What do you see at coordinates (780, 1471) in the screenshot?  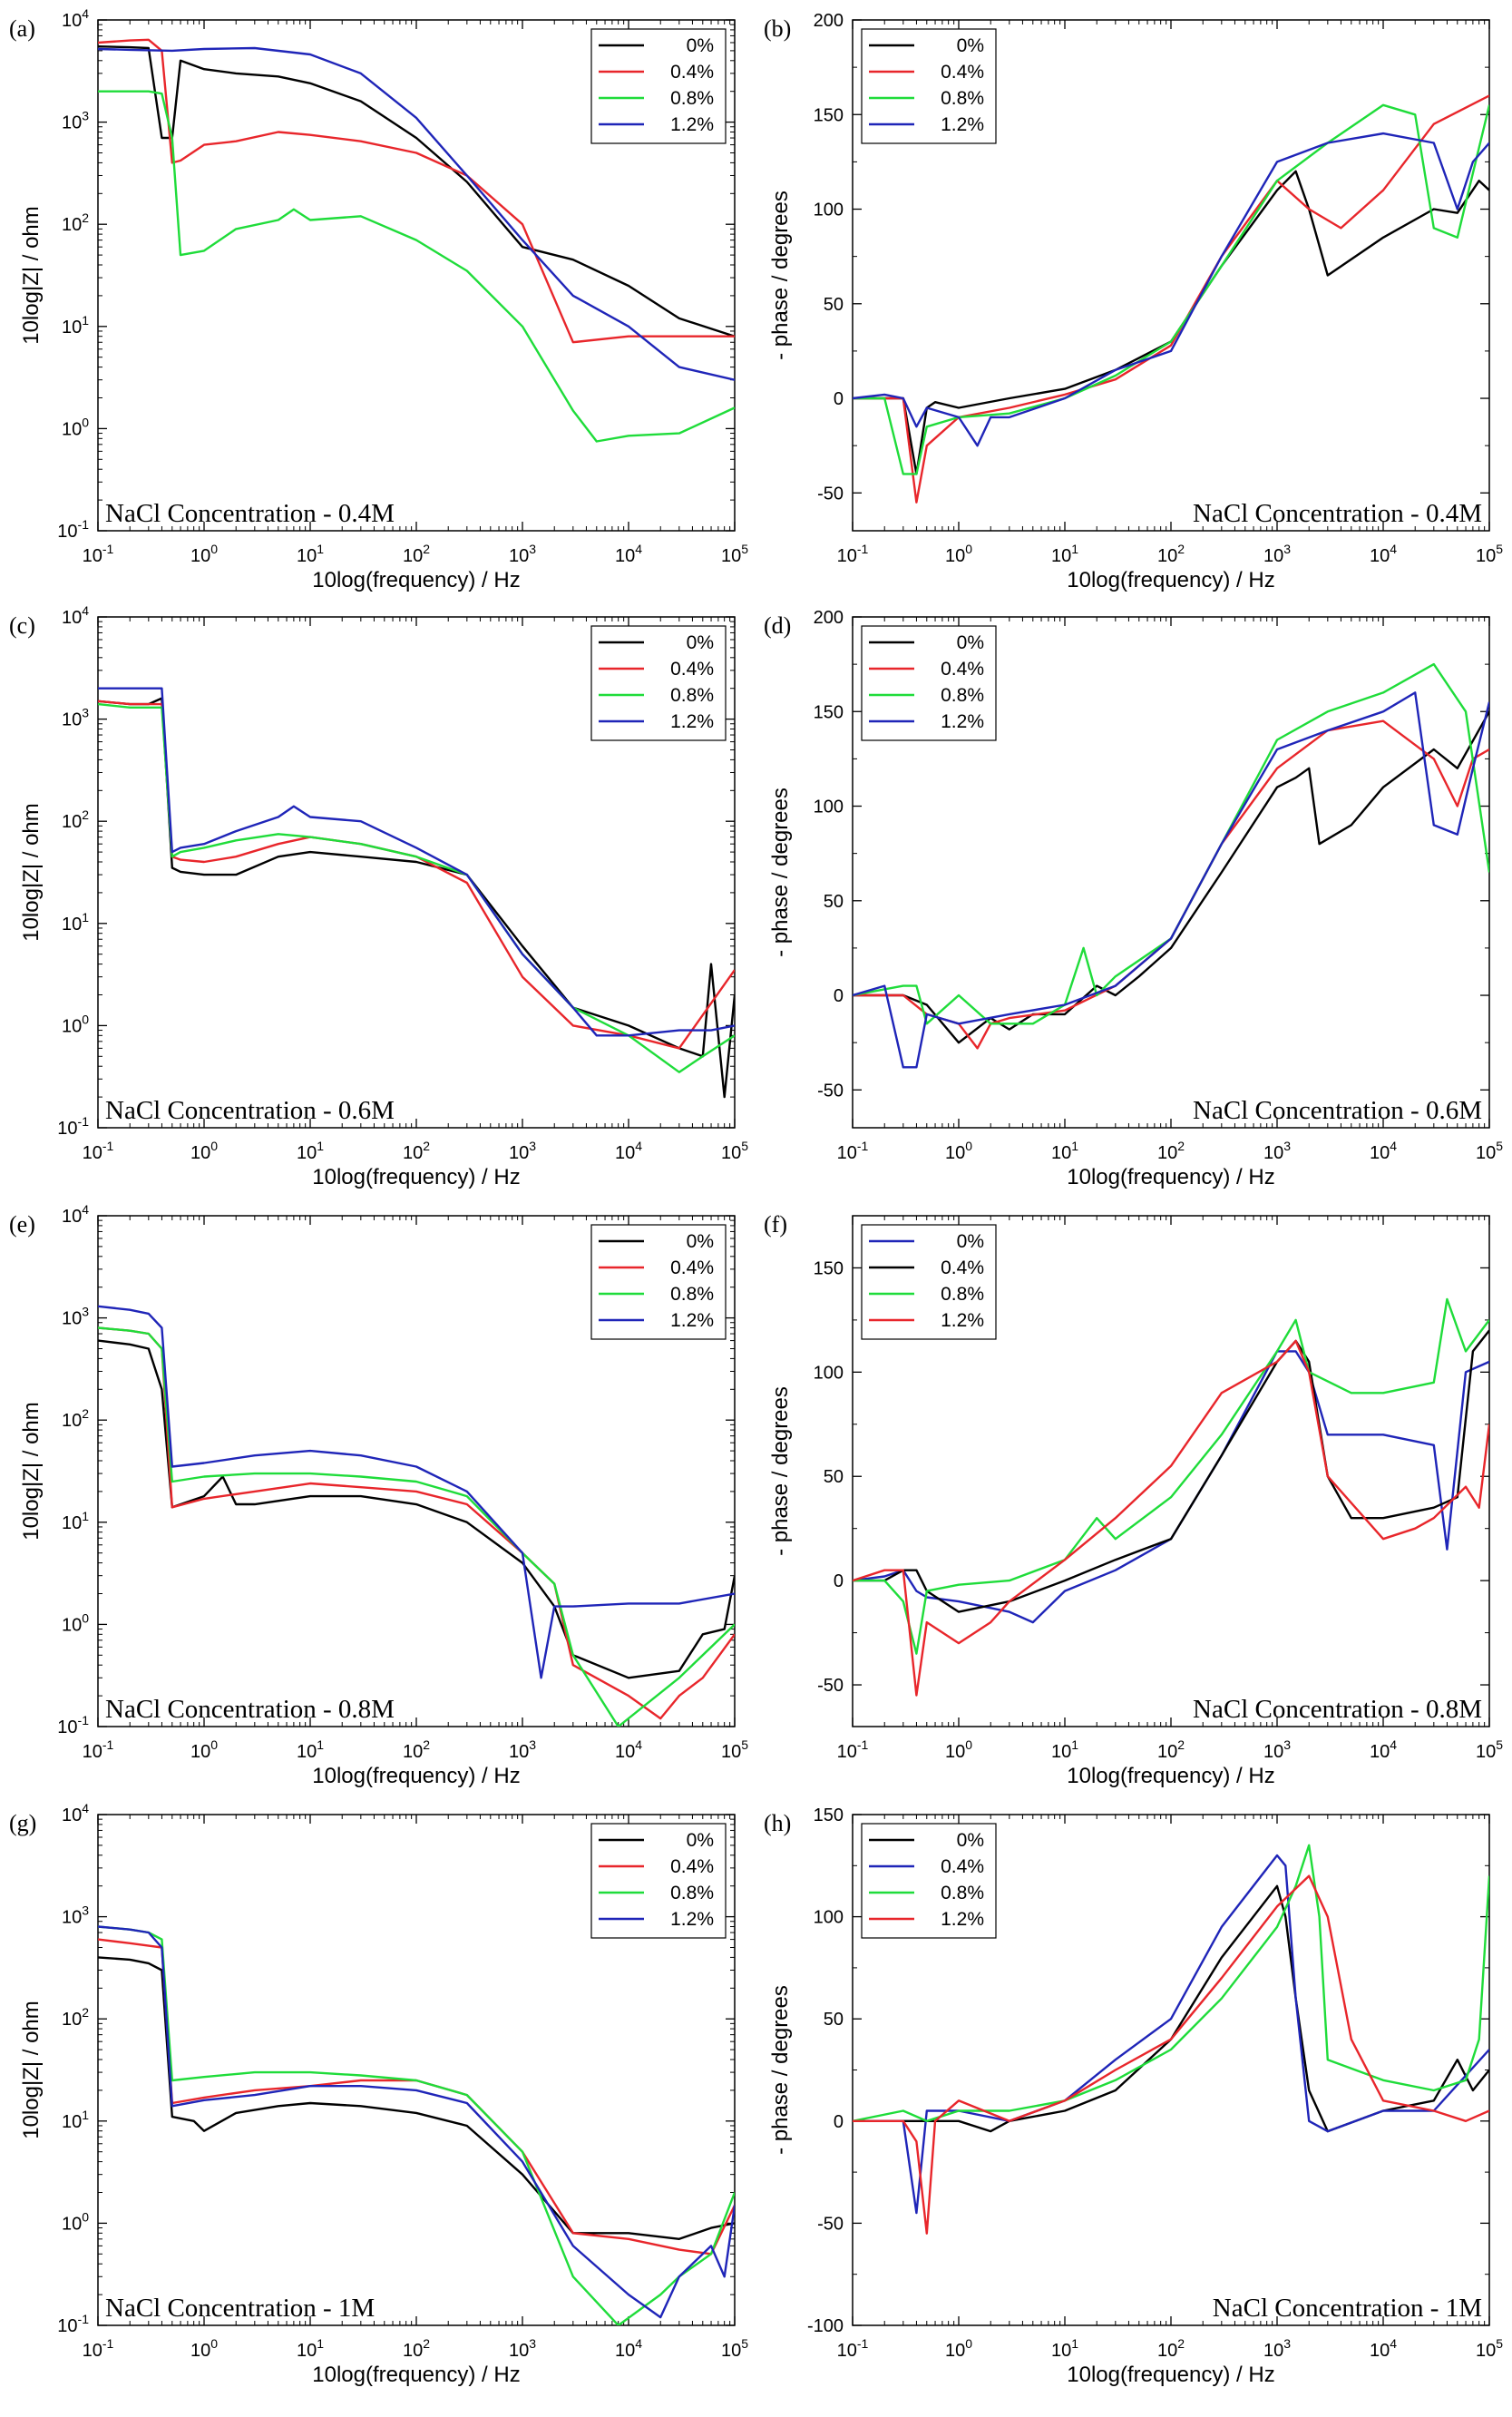 I see `y-axis-label: - phase / degrees` at bounding box center [780, 1471].